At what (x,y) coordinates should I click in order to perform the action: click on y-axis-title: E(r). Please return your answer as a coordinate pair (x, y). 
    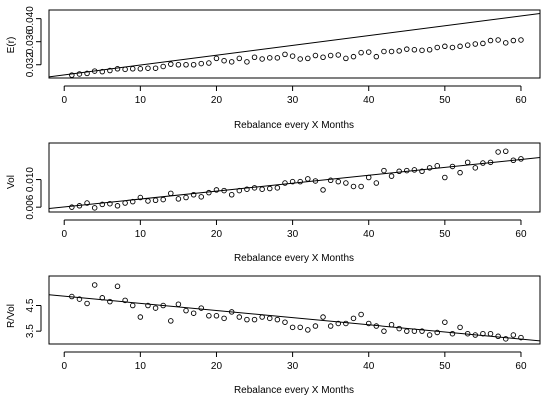
    Looking at the image, I should click on (11, 45).